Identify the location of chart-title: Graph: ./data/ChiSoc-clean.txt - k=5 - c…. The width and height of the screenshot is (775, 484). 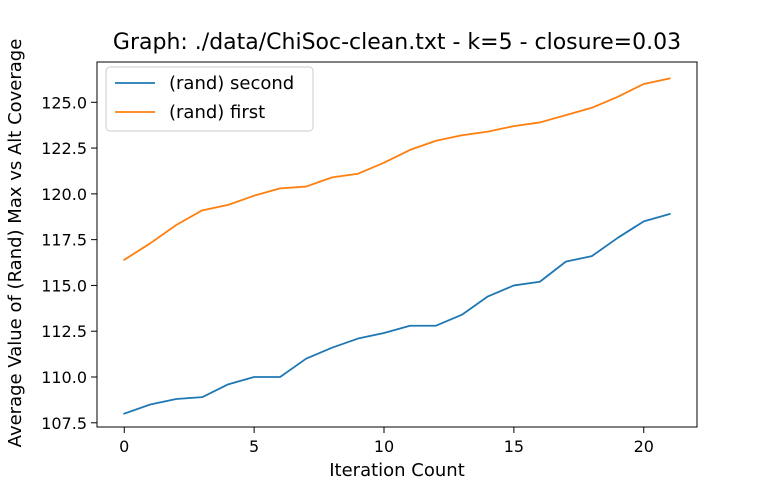
(397, 42).